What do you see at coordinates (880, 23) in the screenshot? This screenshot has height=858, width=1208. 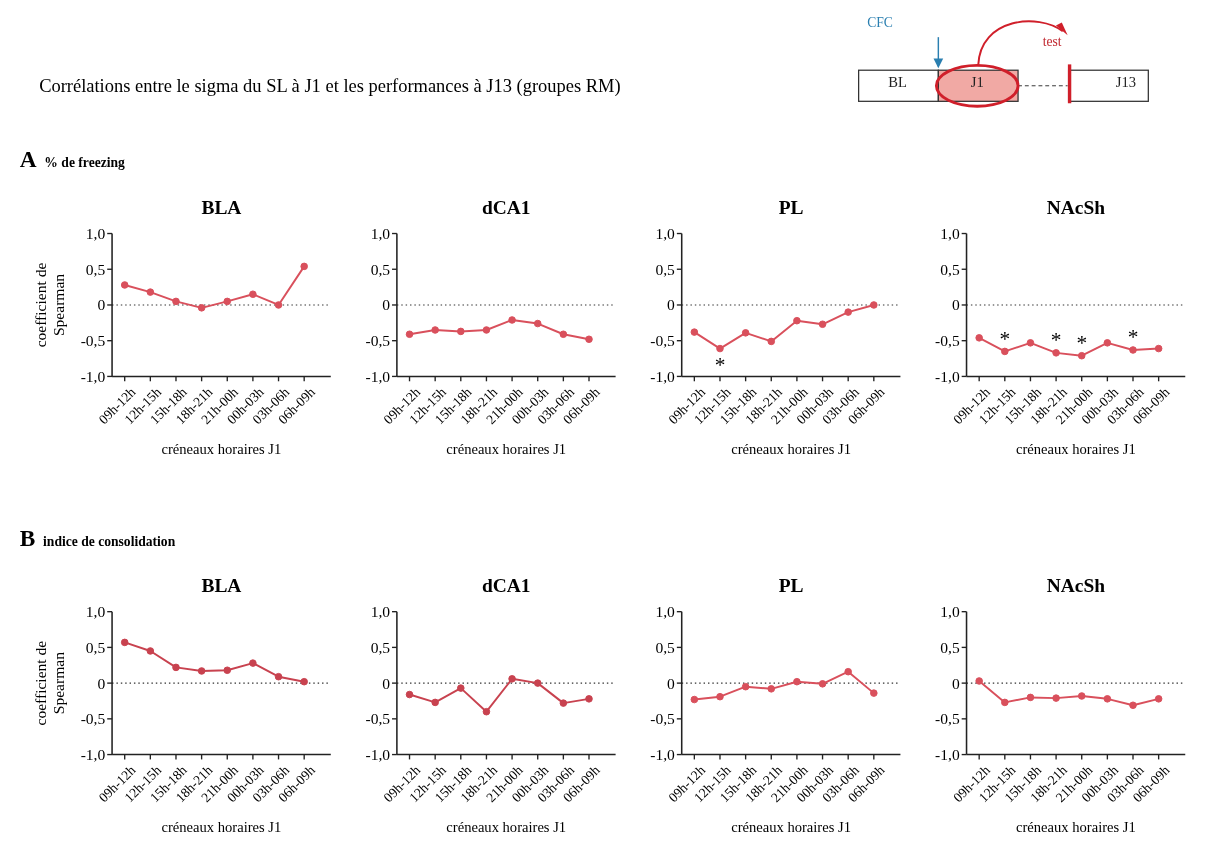 I see `text: CFC` at bounding box center [880, 23].